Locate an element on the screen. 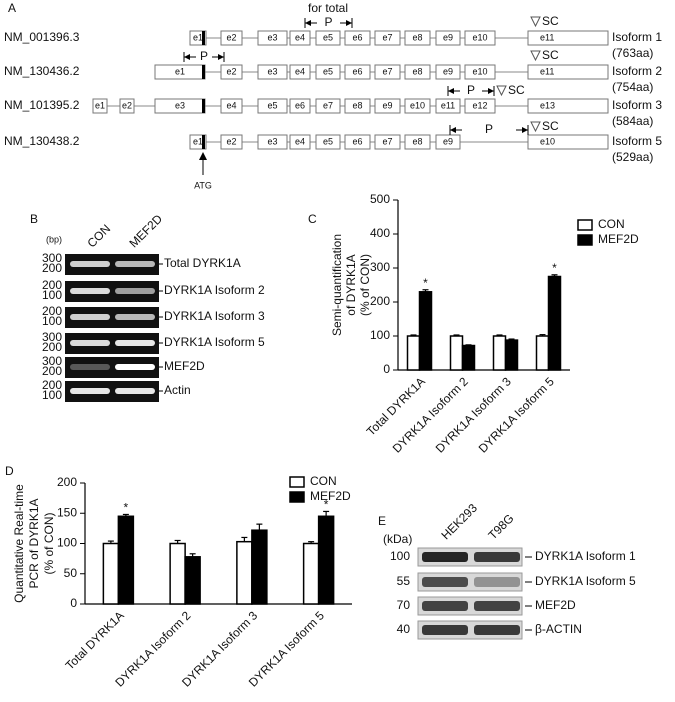 This screenshot has width=675, height=702. blot-label: DYRK1A Isoform 3 is located at coordinates (214, 316).